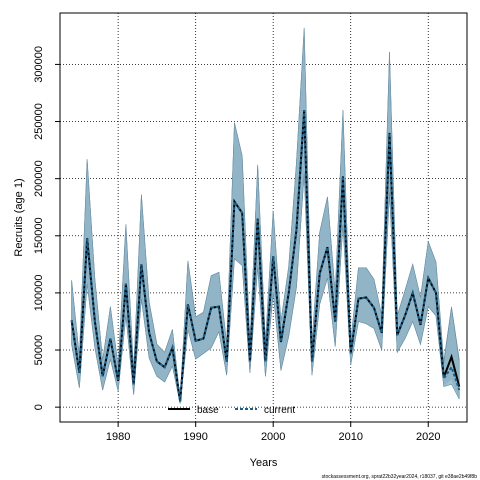 This screenshot has height=480, width=480. What do you see at coordinates (264, 463) in the screenshot?
I see `x-axis-title: Years` at bounding box center [264, 463].